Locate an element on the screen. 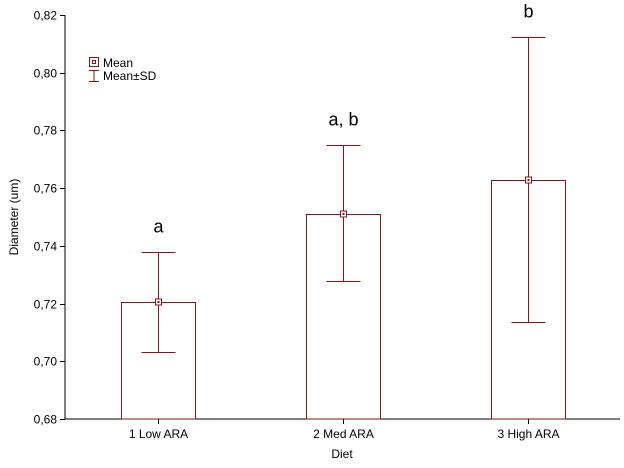 This screenshot has height=468, width=624. x-axis-title: Diet is located at coordinates (342, 454).